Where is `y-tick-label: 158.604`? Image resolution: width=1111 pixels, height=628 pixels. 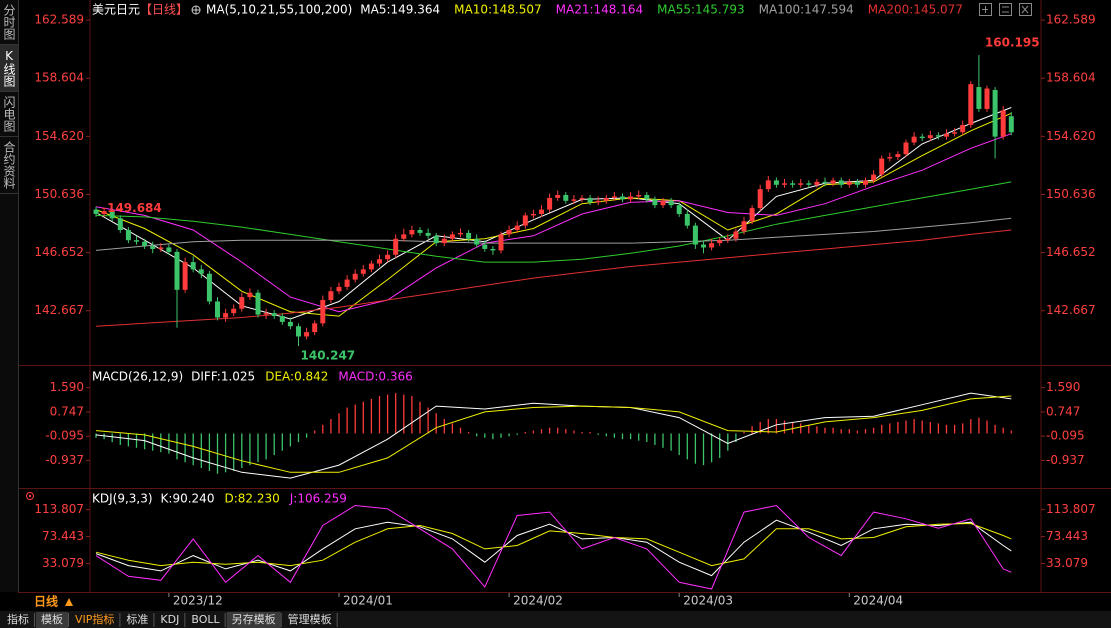 y-tick-label: 158.604 is located at coordinates (59, 78).